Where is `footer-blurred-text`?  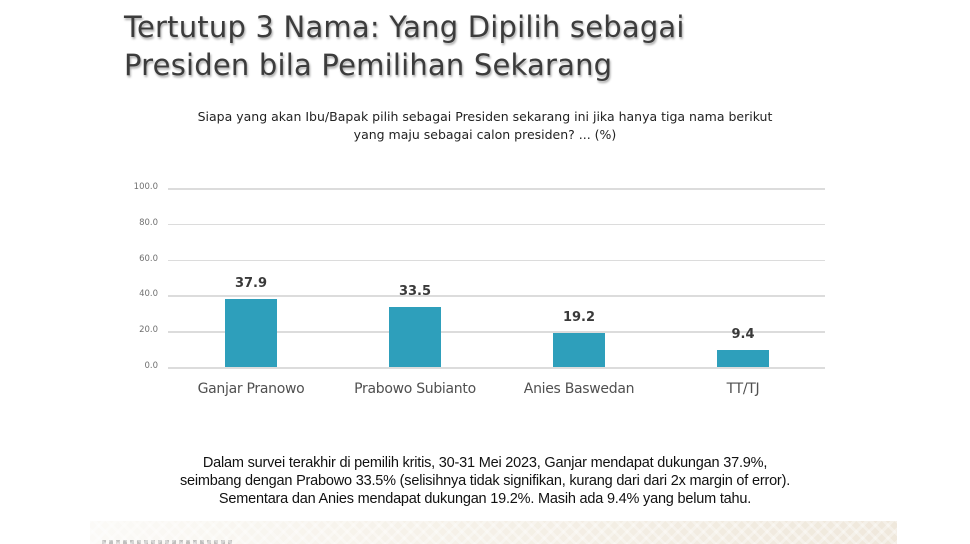 footer-blurred-text is located at coordinates (167, 542).